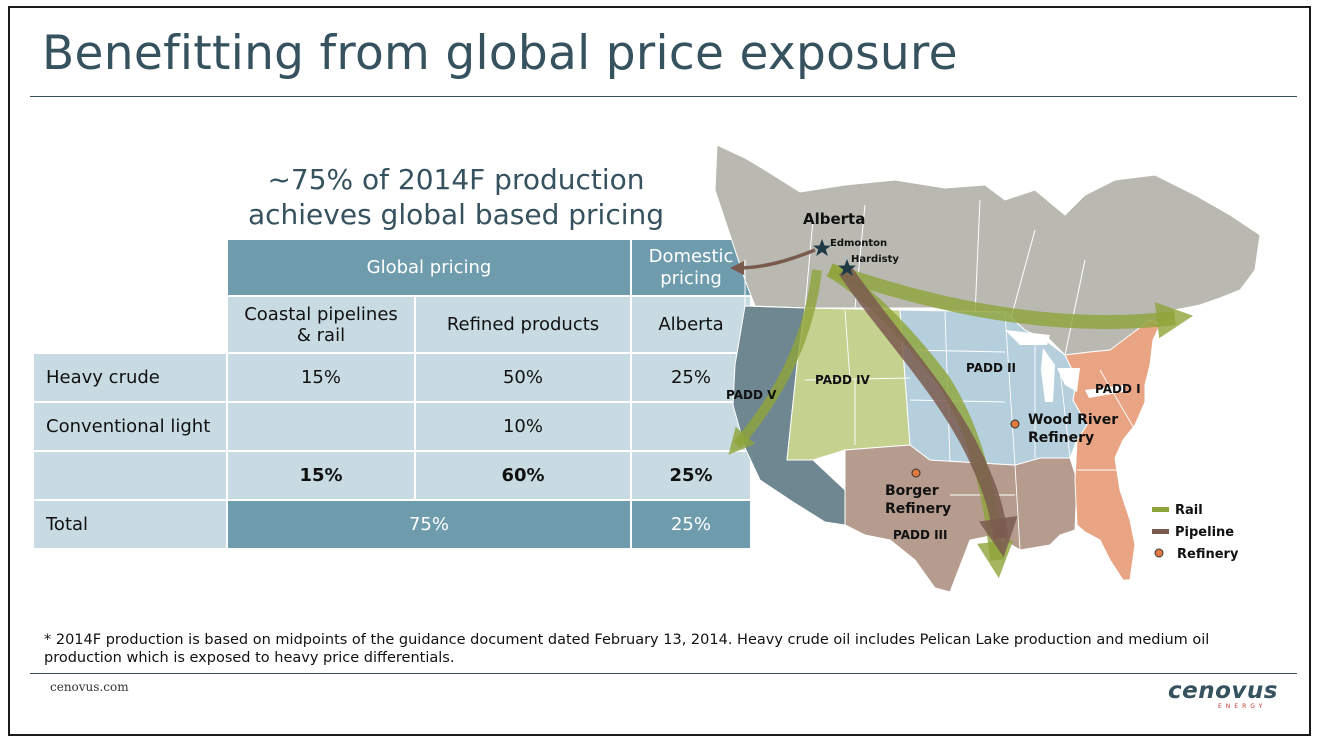  Describe the element at coordinates (991, 368) in the screenshot. I see `label-padd-2: PADD II` at that location.